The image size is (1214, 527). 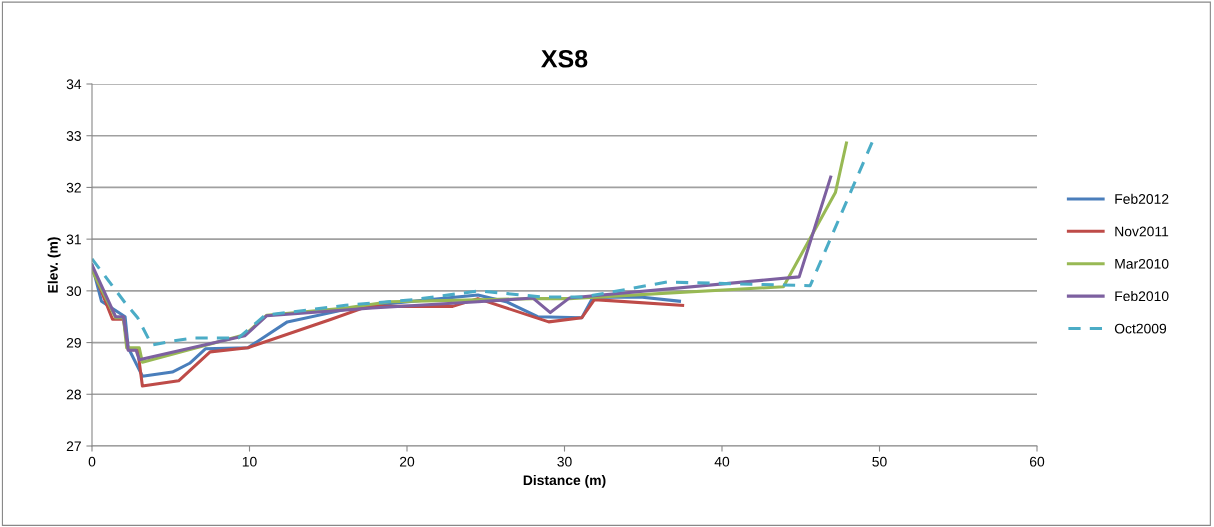 What do you see at coordinates (564, 481) in the screenshot?
I see `x-axis-title: Distance (m)` at bounding box center [564, 481].